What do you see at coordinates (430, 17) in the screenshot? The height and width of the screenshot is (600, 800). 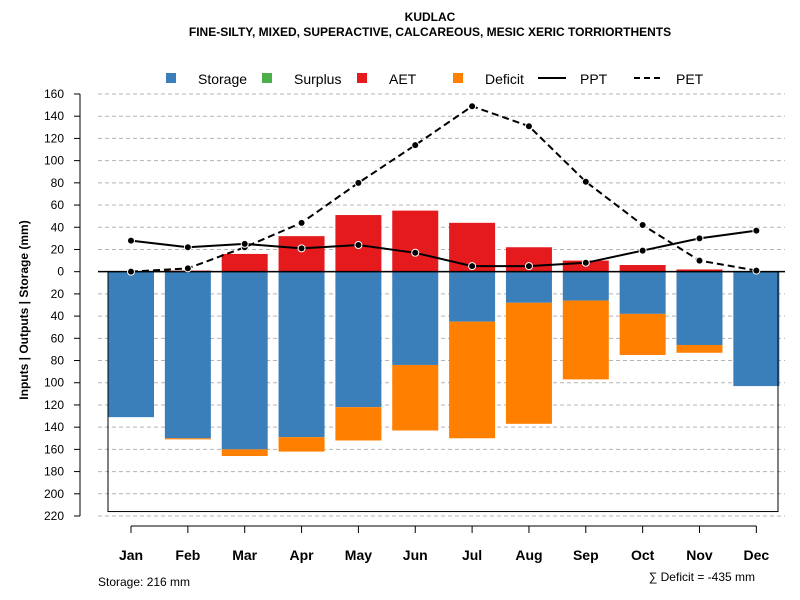 I see `chart-title: KUDLAC` at bounding box center [430, 17].